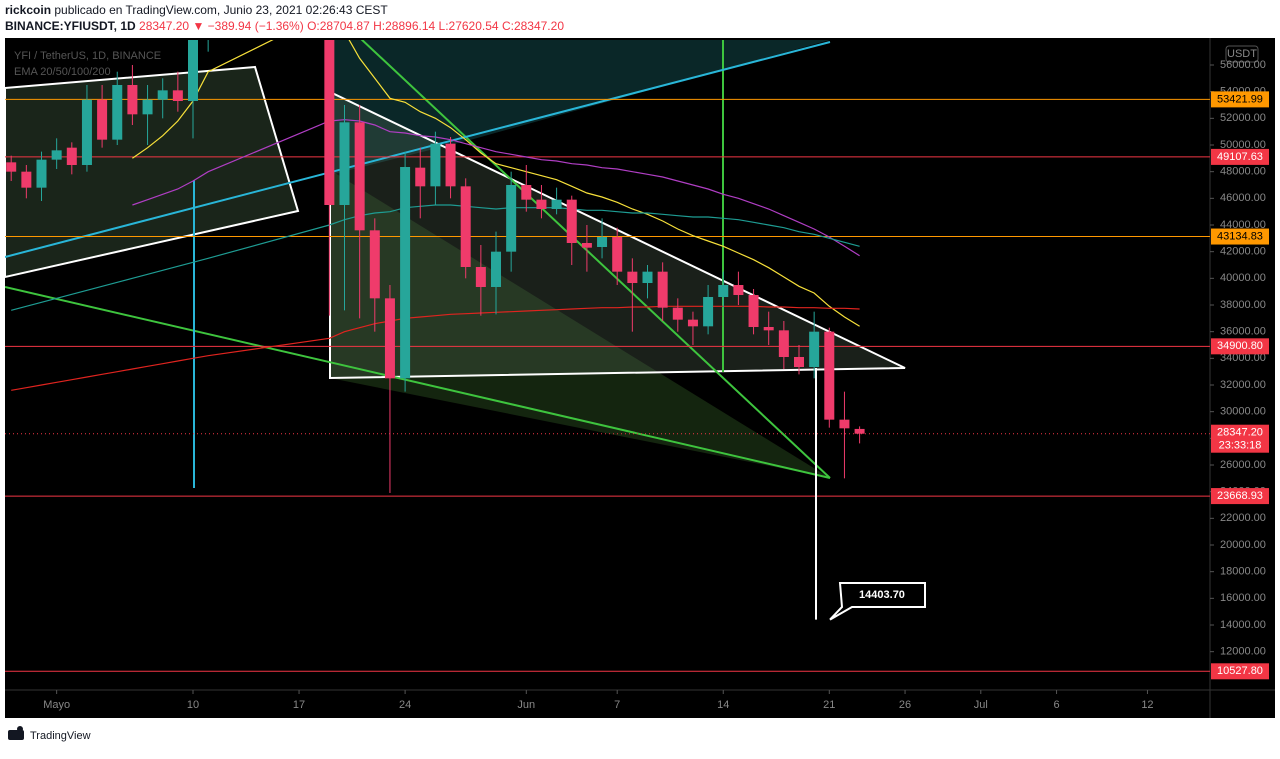  What do you see at coordinates (56, 705) in the screenshot?
I see `x-tick-label: Mayo` at bounding box center [56, 705].